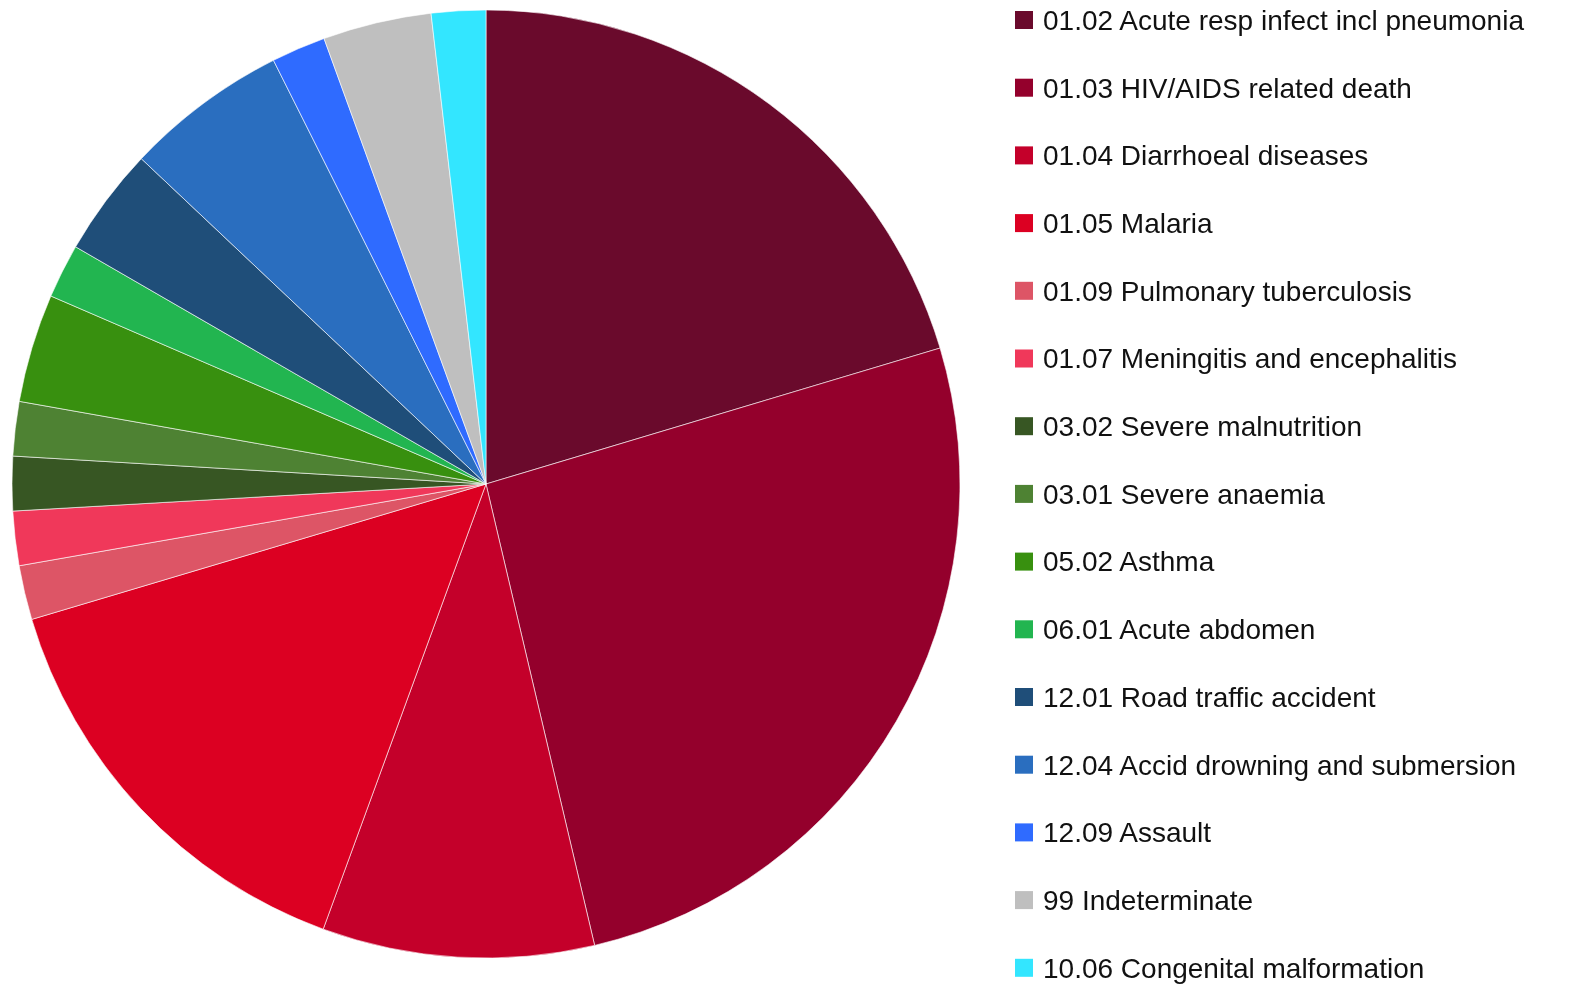  Describe the element at coordinates (1227, 88) in the screenshot. I see `legend-label: 01.03 HIV/AIDS related death` at that location.